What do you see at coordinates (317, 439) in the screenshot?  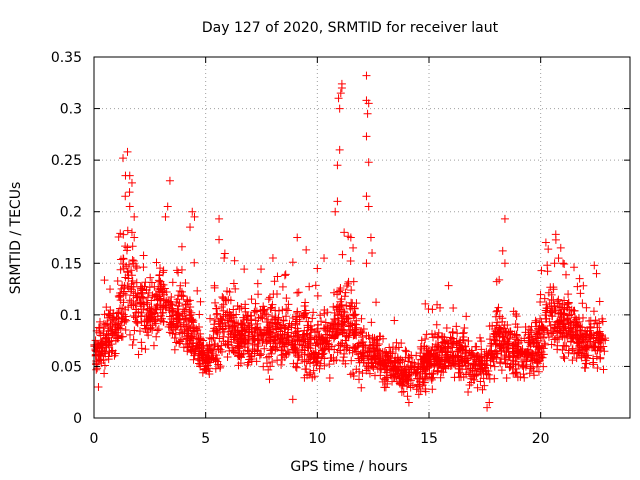 I see `x-tick-label: 10` at bounding box center [317, 439].